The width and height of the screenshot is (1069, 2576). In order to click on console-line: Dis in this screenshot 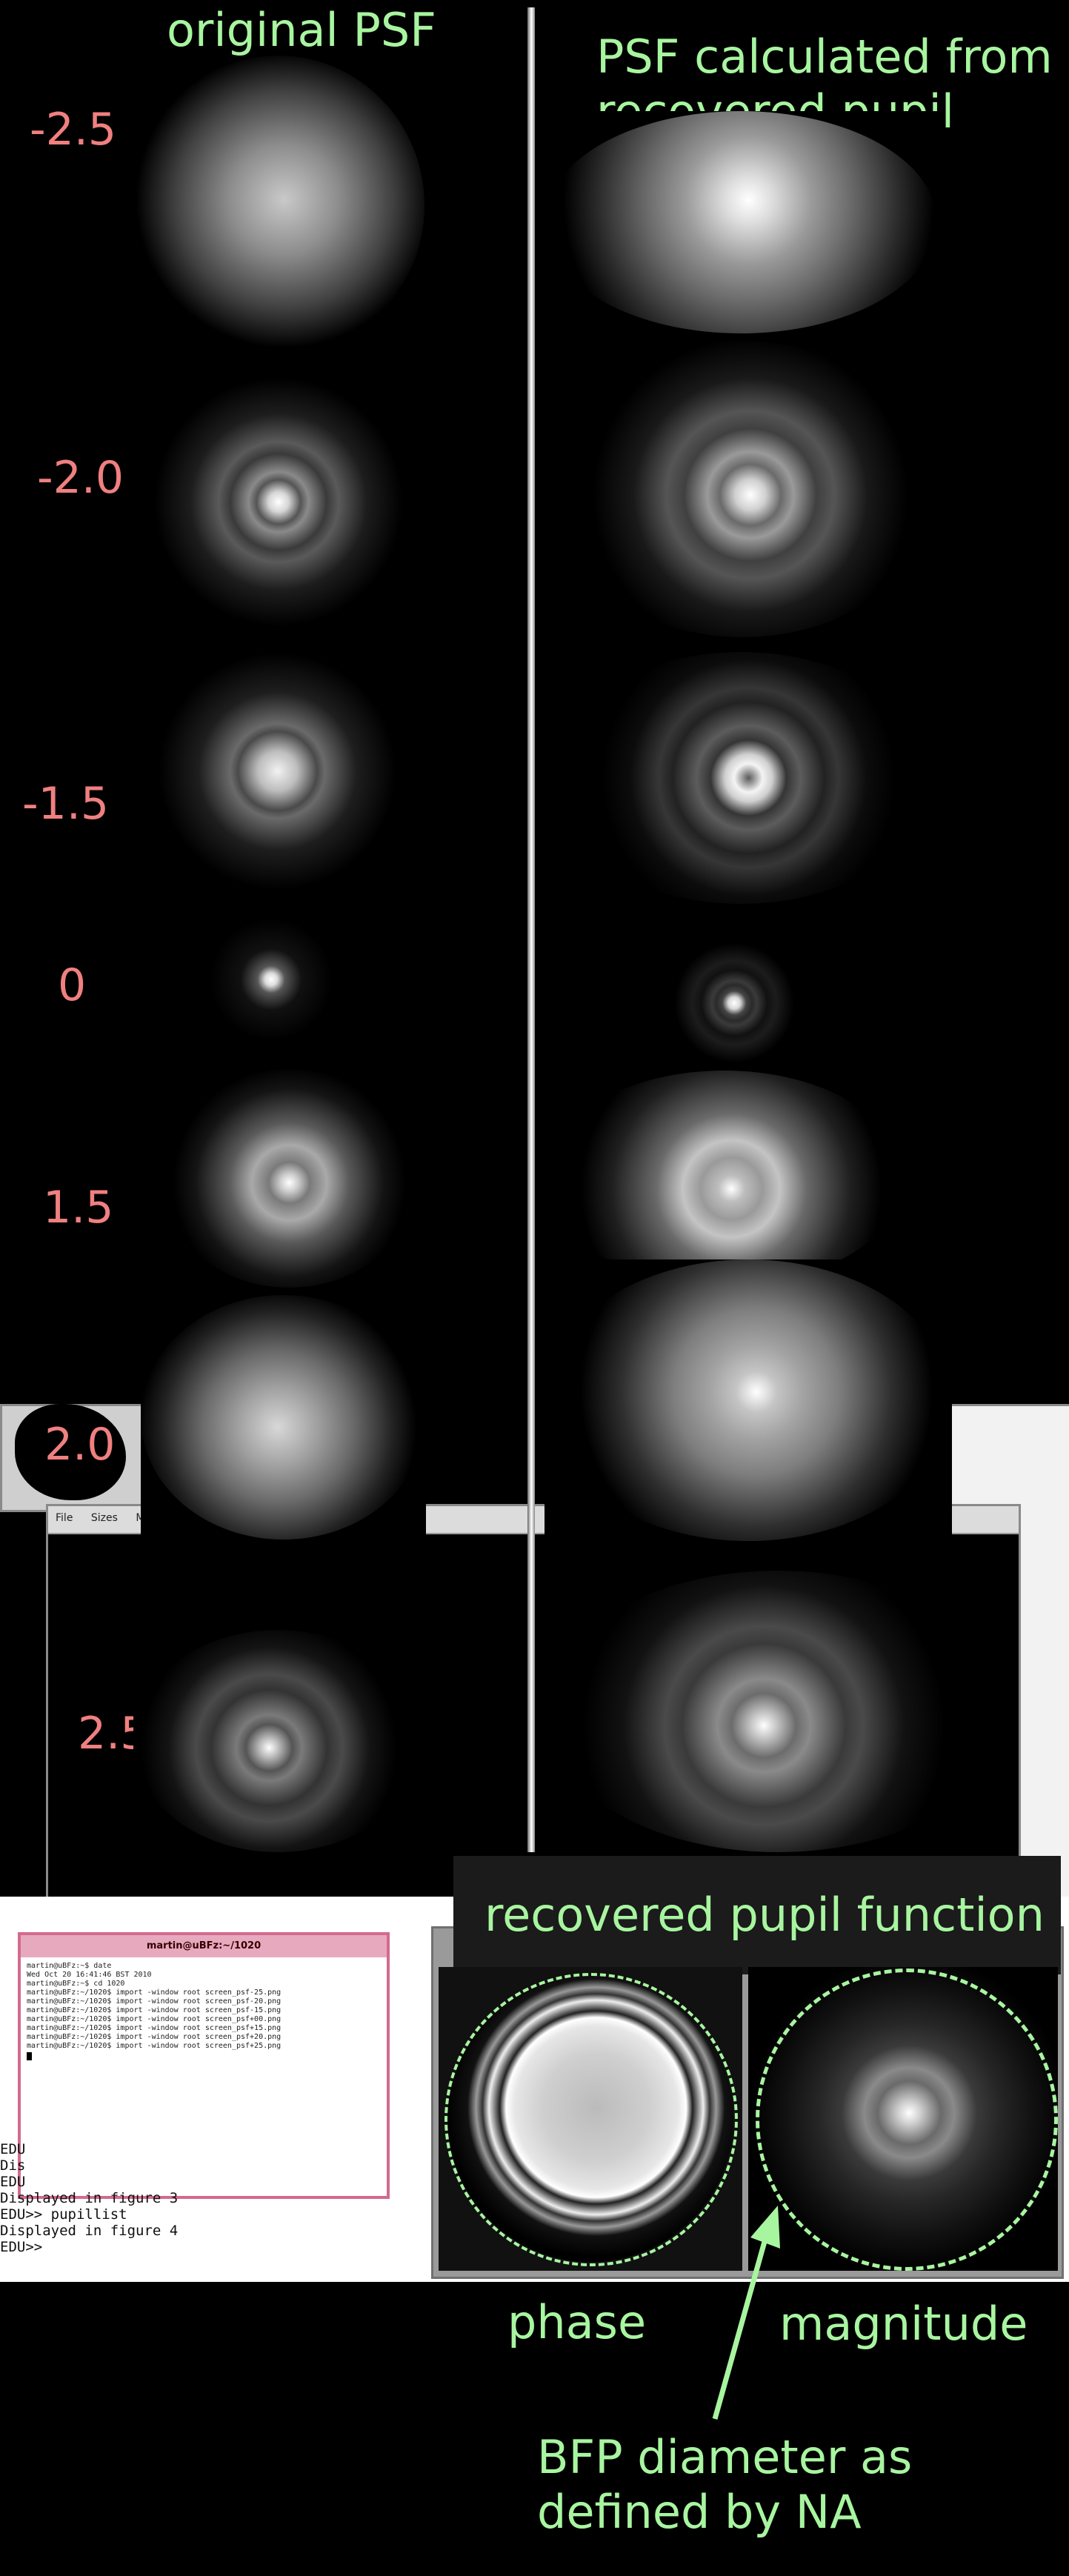, I will do `click(13, 2165)`.